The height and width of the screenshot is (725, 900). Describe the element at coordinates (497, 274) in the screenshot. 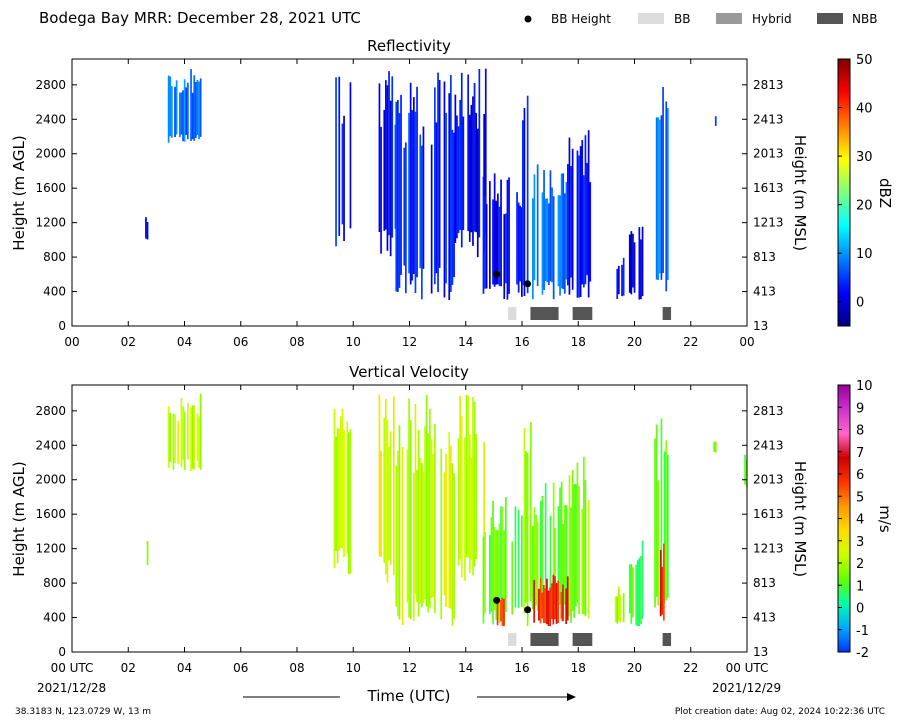

I see `bb-height-point` at that location.